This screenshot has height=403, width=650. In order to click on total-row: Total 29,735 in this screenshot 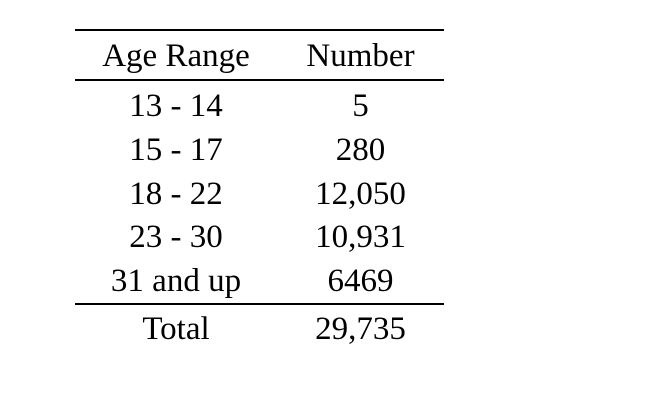, I will do `click(259, 328)`.